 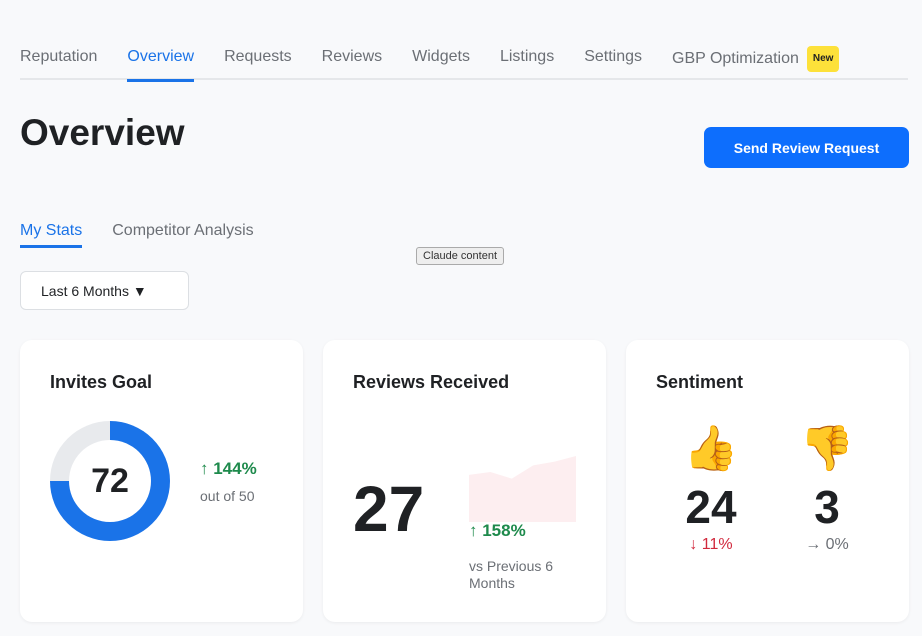 What do you see at coordinates (827, 448) in the screenshot?
I see `thumbs-down-icon: 👎` at bounding box center [827, 448].